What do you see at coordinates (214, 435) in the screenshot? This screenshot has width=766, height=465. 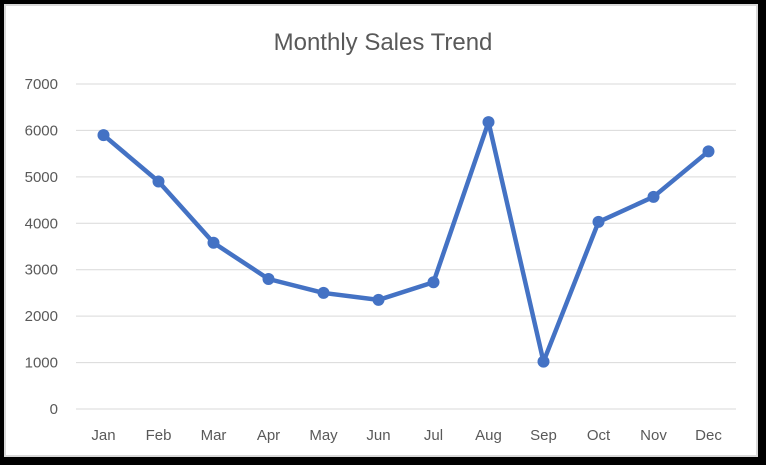 I see `x-tick-label: Mar` at bounding box center [214, 435].